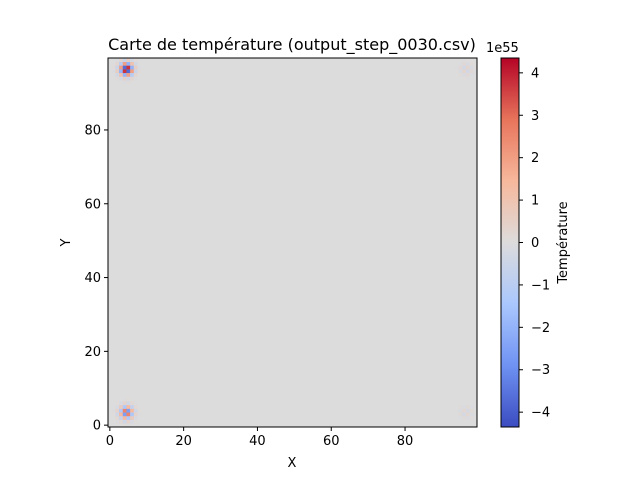 This screenshot has height=480, width=640. What do you see at coordinates (257, 441) in the screenshot?
I see `x-tick-label: 40` at bounding box center [257, 441].